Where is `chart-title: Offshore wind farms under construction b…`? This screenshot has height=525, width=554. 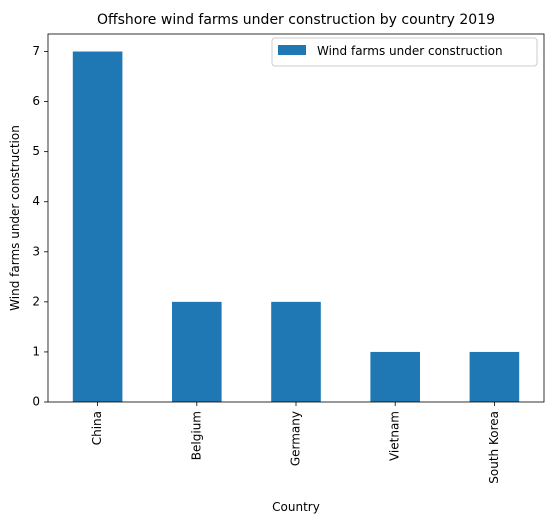
chart-title: Offshore wind farms under construction b… is located at coordinates (296, 20).